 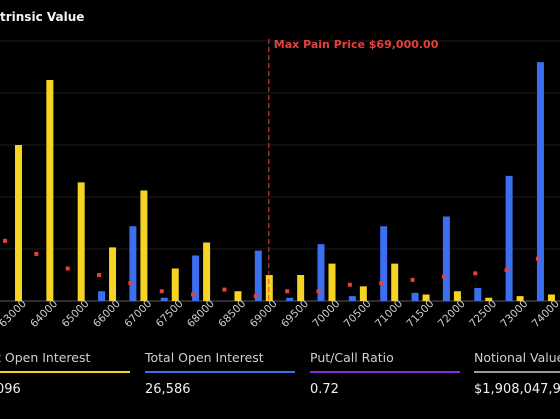 I want to click on stat-put-call-ratio: Put/Call Ratio 0.72, so click(x=385, y=373).